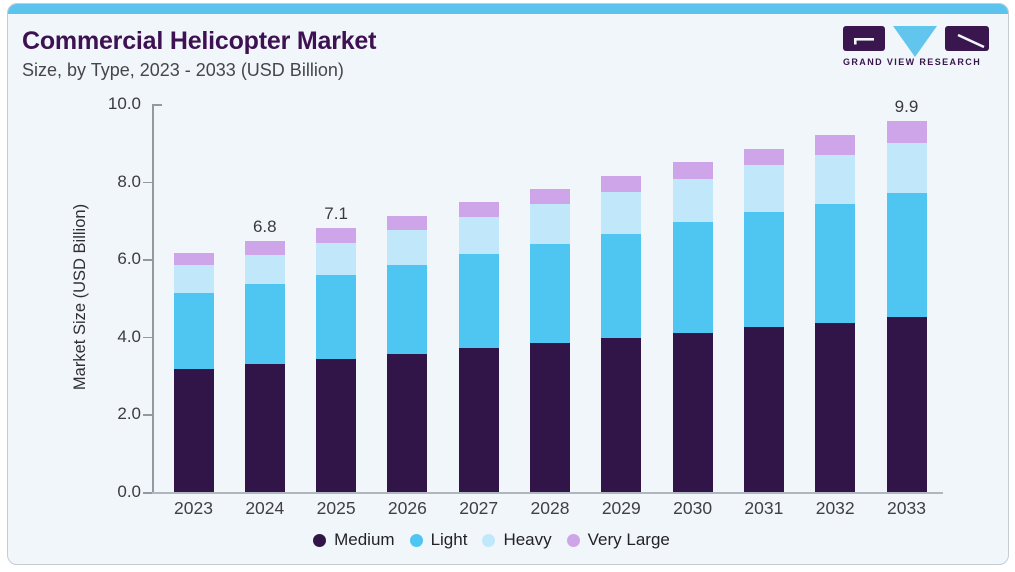  I want to click on bar-2025-medium, so click(336, 425).